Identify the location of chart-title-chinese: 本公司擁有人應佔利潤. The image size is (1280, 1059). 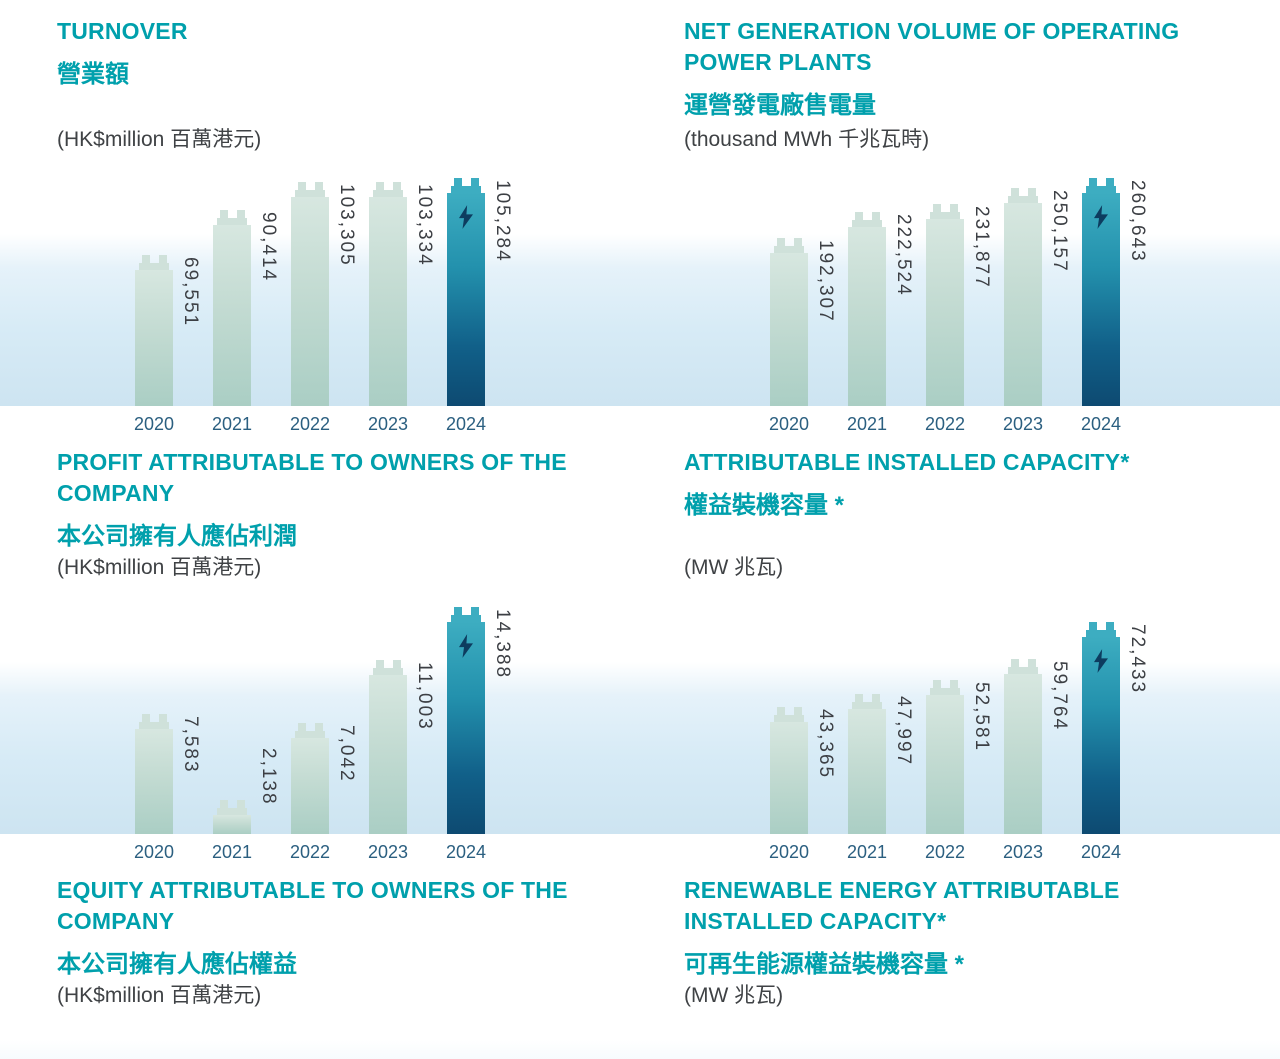
(177, 536).